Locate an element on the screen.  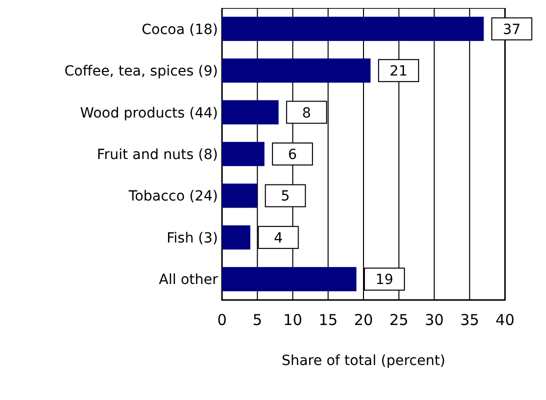
x-tick-label: 0 is located at coordinates (222, 320).